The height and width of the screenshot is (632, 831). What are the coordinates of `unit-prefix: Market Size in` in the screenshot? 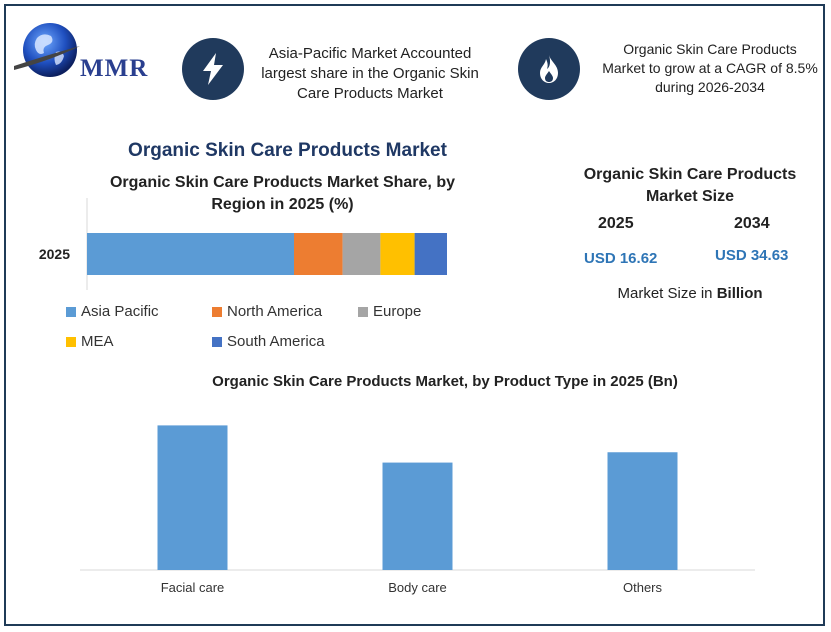 It's located at (667, 293).